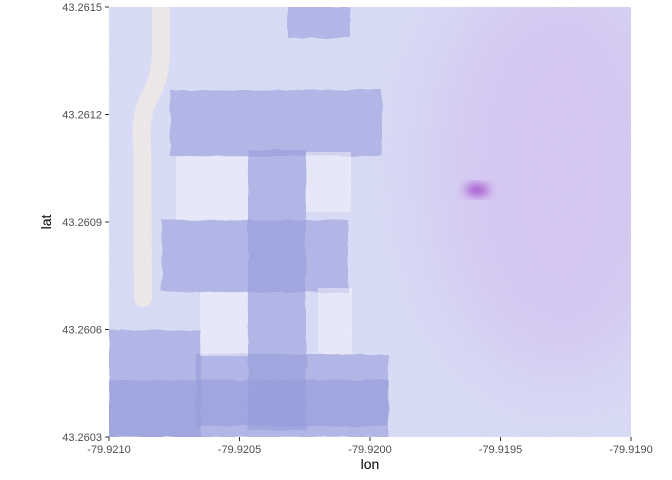 Image resolution: width=672 pixels, height=480 pixels. I want to click on x-tick-label: -79.9195, so click(500, 450).